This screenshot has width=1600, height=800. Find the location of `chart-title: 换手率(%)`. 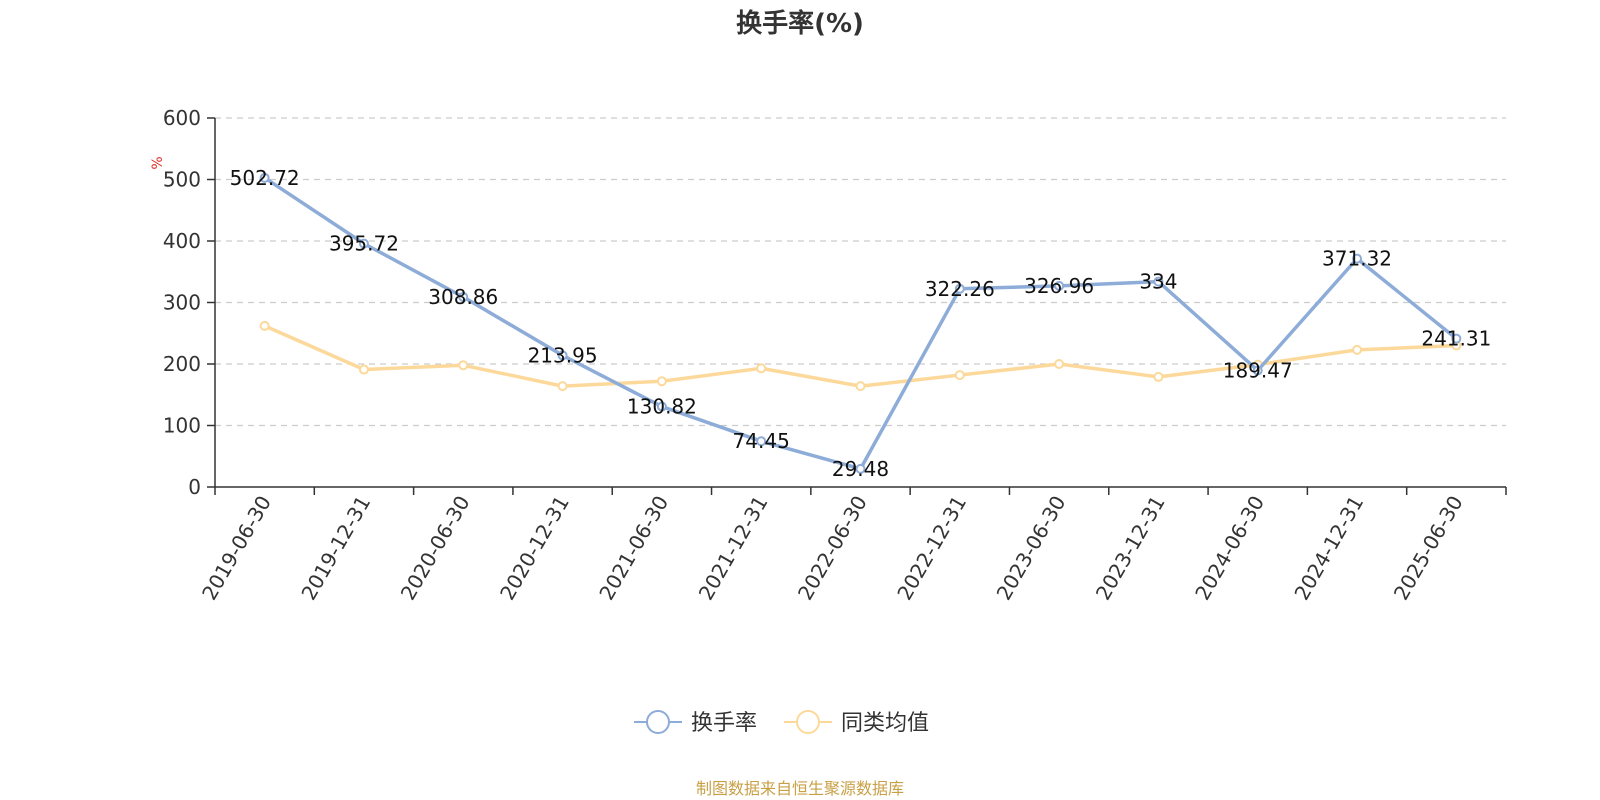

chart-title: 换手率(%) is located at coordinates (800, 23).